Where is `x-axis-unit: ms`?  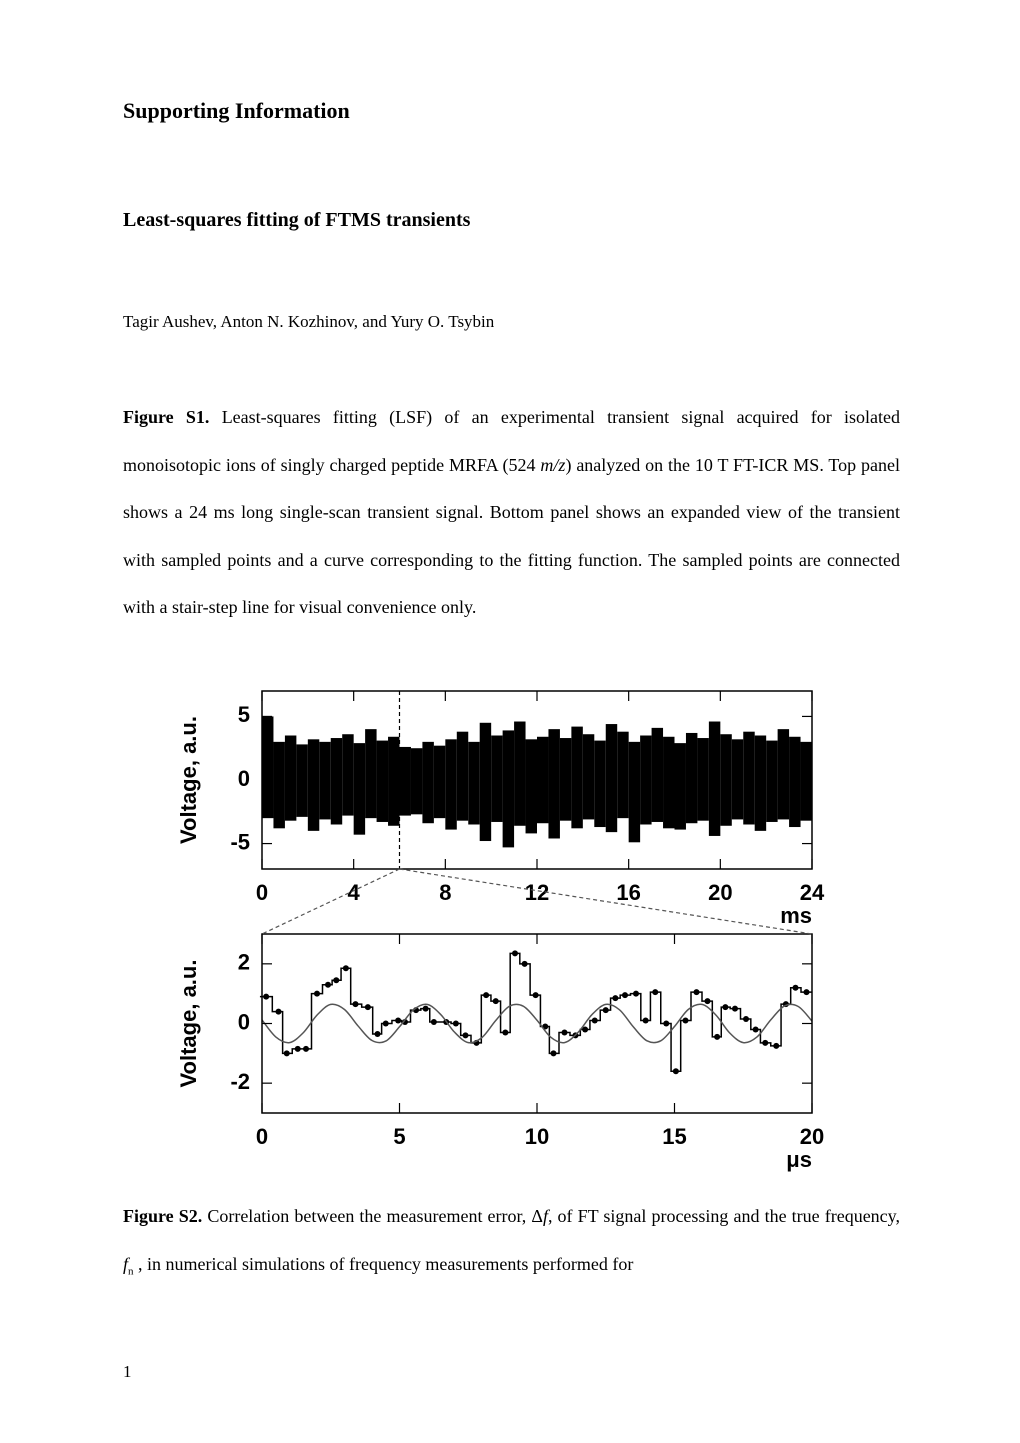 x-axis-unit: ms is located at coordinates (796, 915).